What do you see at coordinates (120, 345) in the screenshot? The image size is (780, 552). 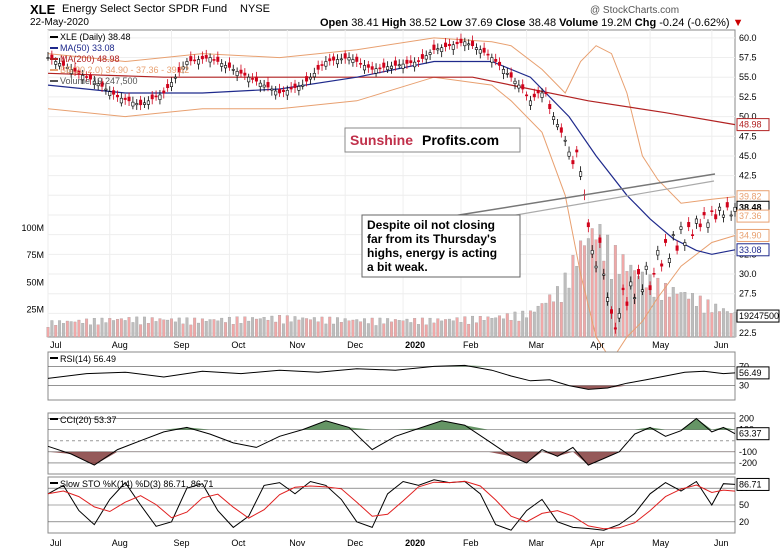 I see `main-x-tick-label: Aug` at bounding box center [120, 345].